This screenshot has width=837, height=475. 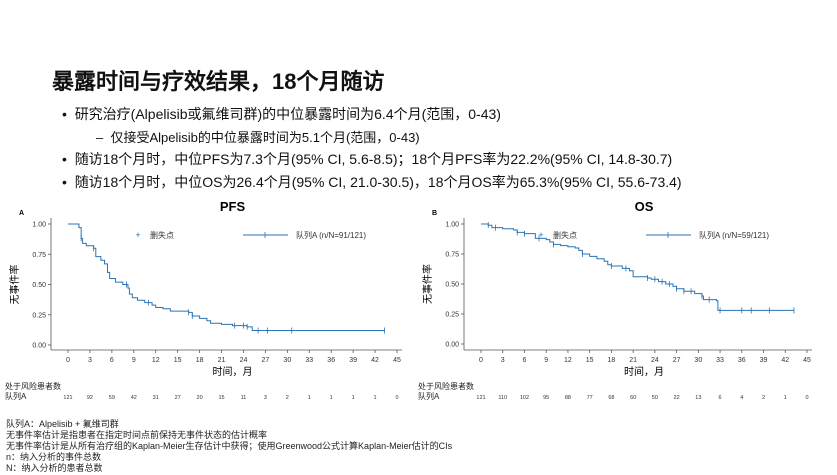 I want to click on chart-os-x-tick-label: 39, so click(x=764, y=360).